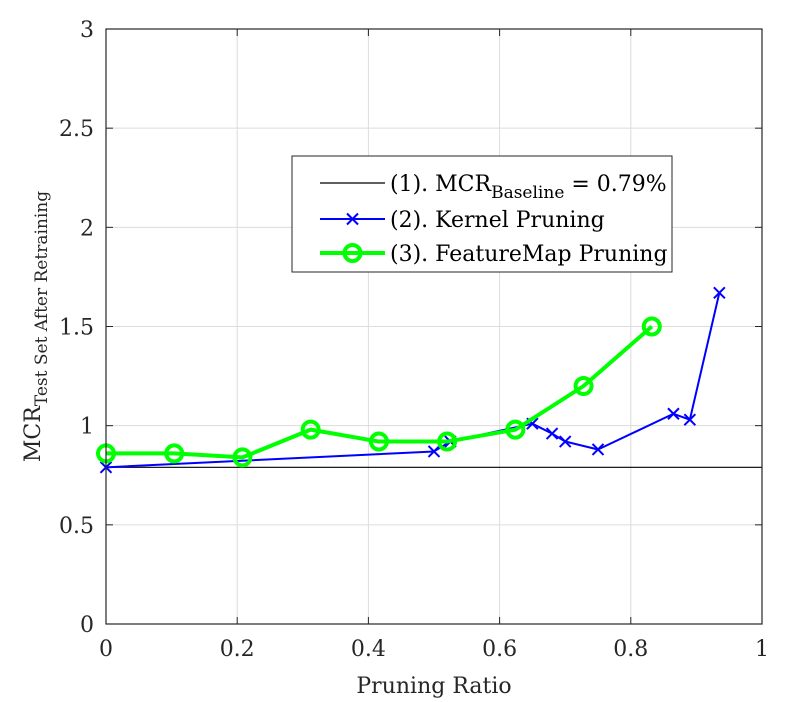 This screenshot has width=789, height=702. Describe the element at coordinates (630, 649) in the screenshot. I see `x-tick-label: 0.8` at that location.